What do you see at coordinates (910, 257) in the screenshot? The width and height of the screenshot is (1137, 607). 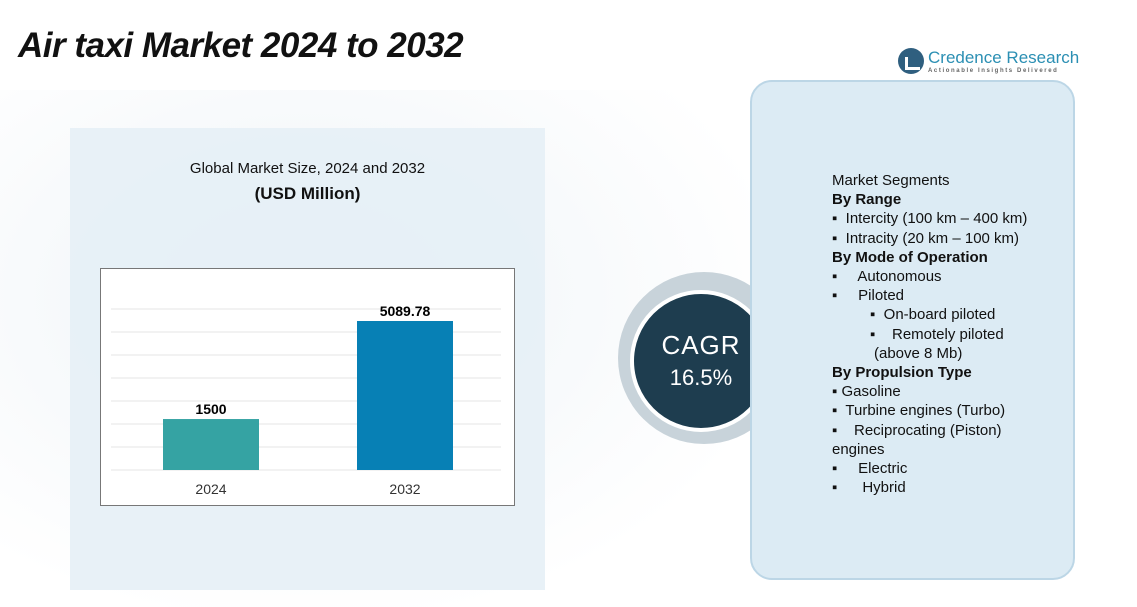 I see `segment-bold: By Mode of Operation` at bounding box center [910, 257].